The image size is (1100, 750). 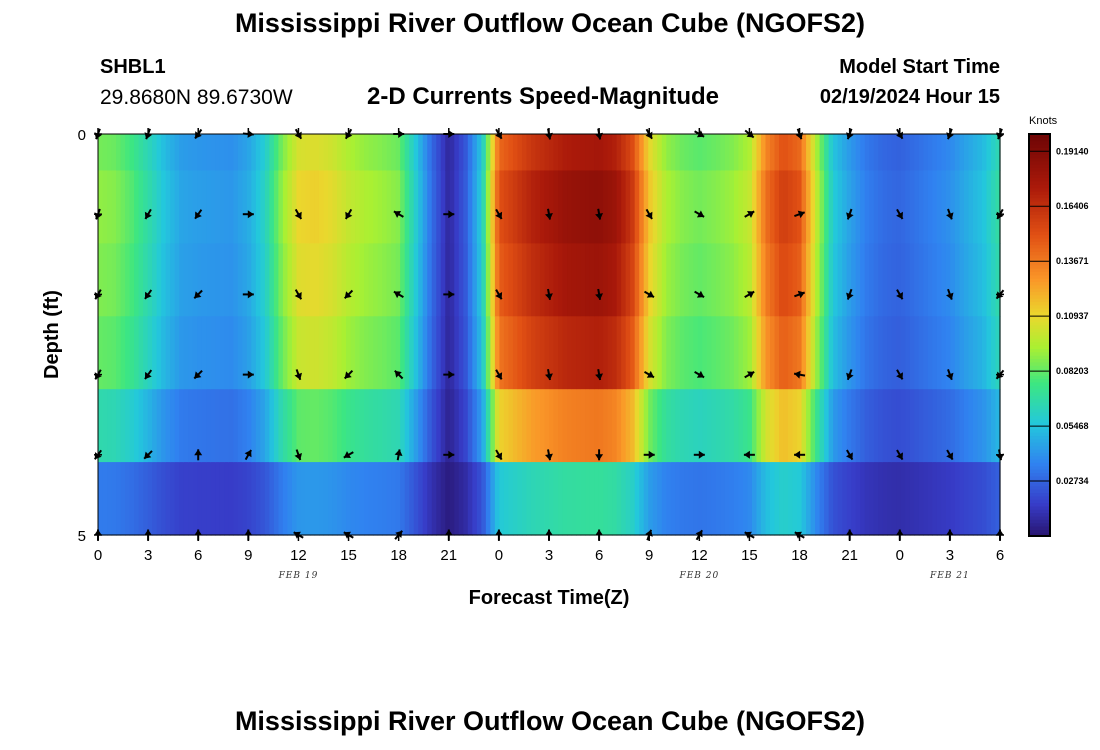 I want to click on x-tick-label: 6, so click(x=1000, y=555).